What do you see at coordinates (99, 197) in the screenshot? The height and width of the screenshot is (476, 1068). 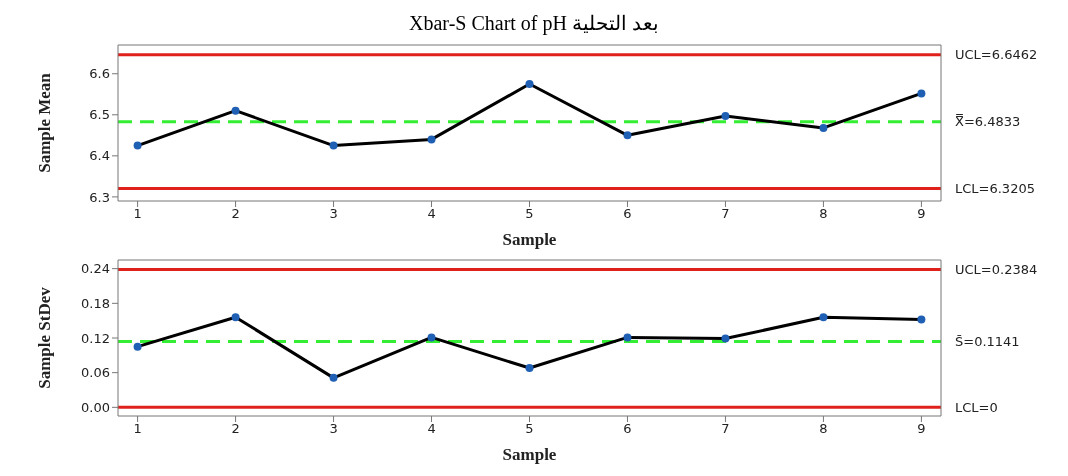 I see `y-tick-label: 6.3` at bounding box center [99, 197].